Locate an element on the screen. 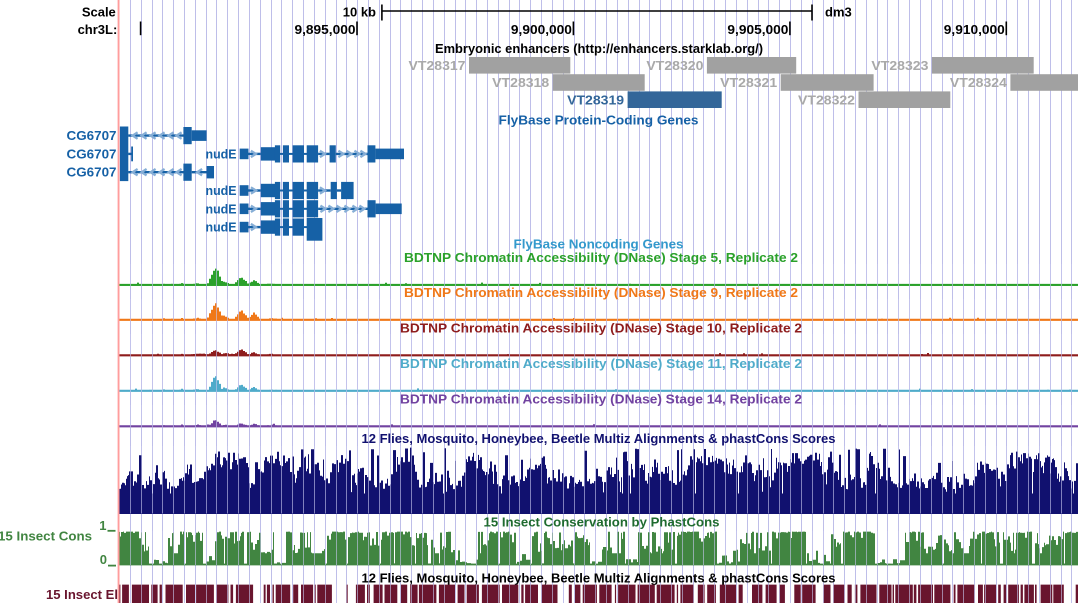  svg-text: VT28322 is located at coordinates (826, 99).